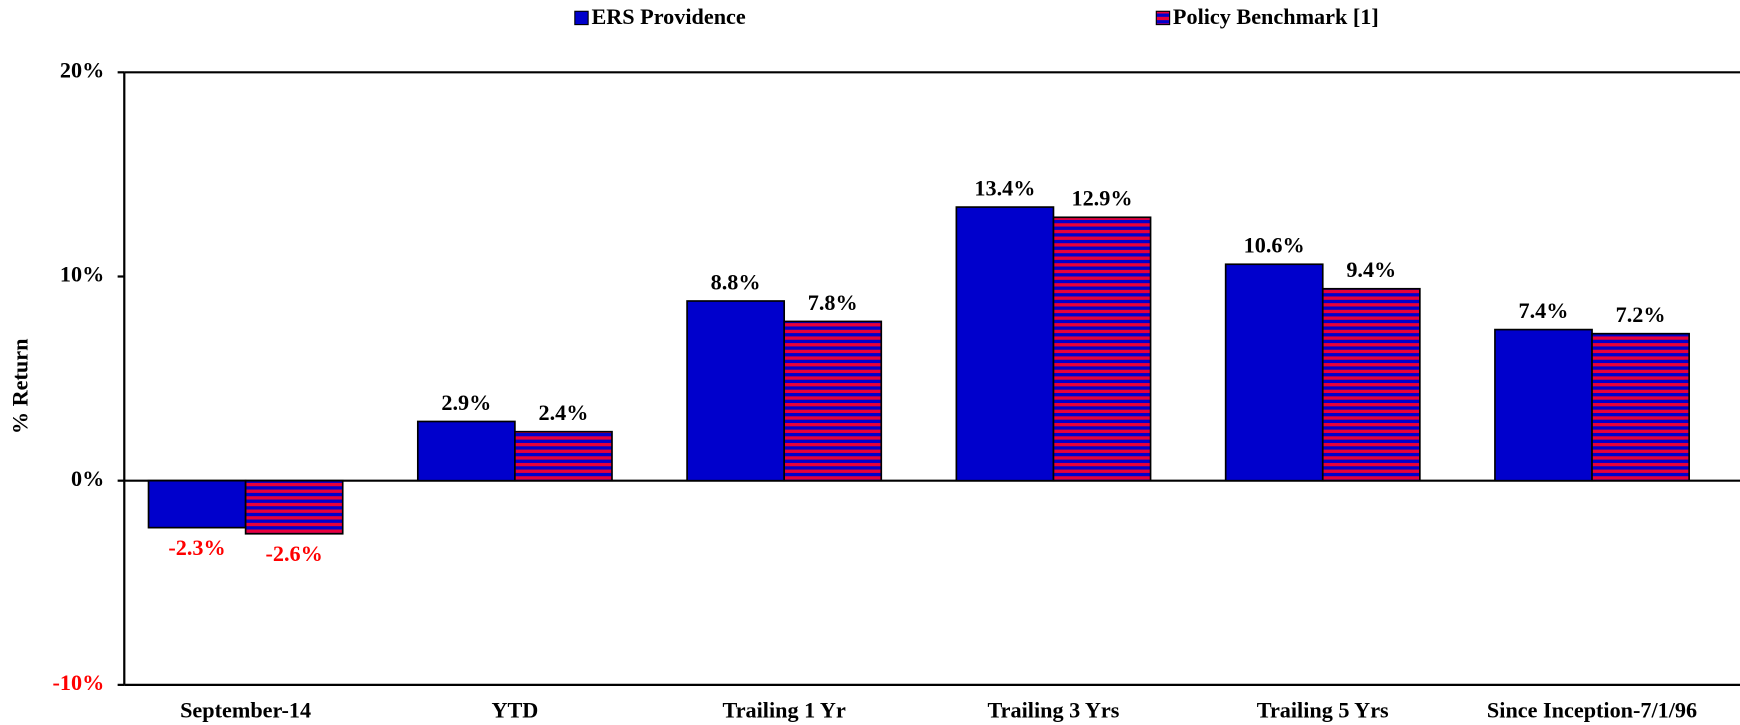 This screenshot has width=1740, height=725. I want to click on y-tick-label: 10%, so click(82, 274).